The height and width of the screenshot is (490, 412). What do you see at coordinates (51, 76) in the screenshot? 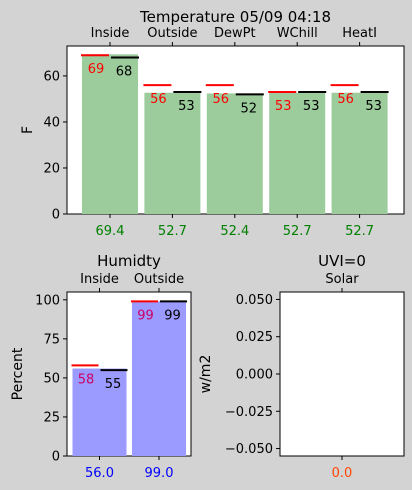
I see `y-tick-label-0-3: 60` at bounding box center [51, 76].